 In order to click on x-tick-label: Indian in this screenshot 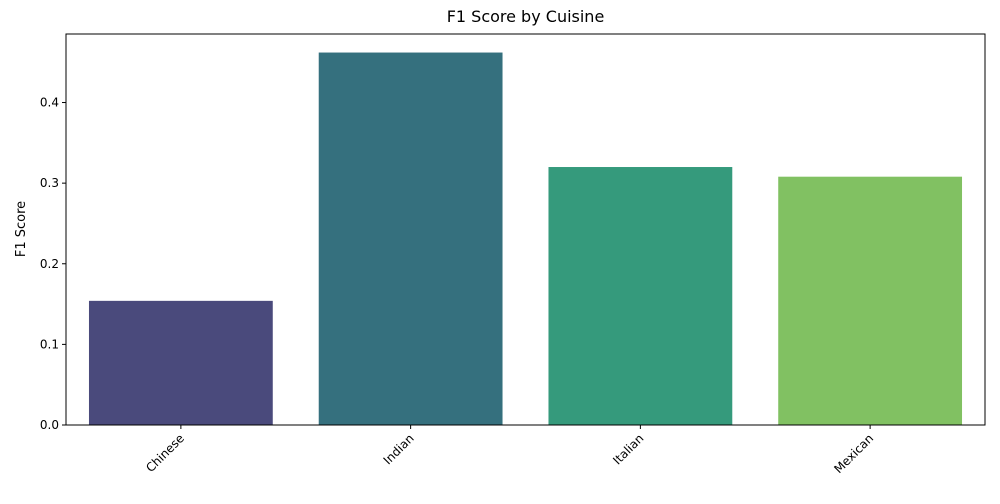, I will do `click(399, 449)`.